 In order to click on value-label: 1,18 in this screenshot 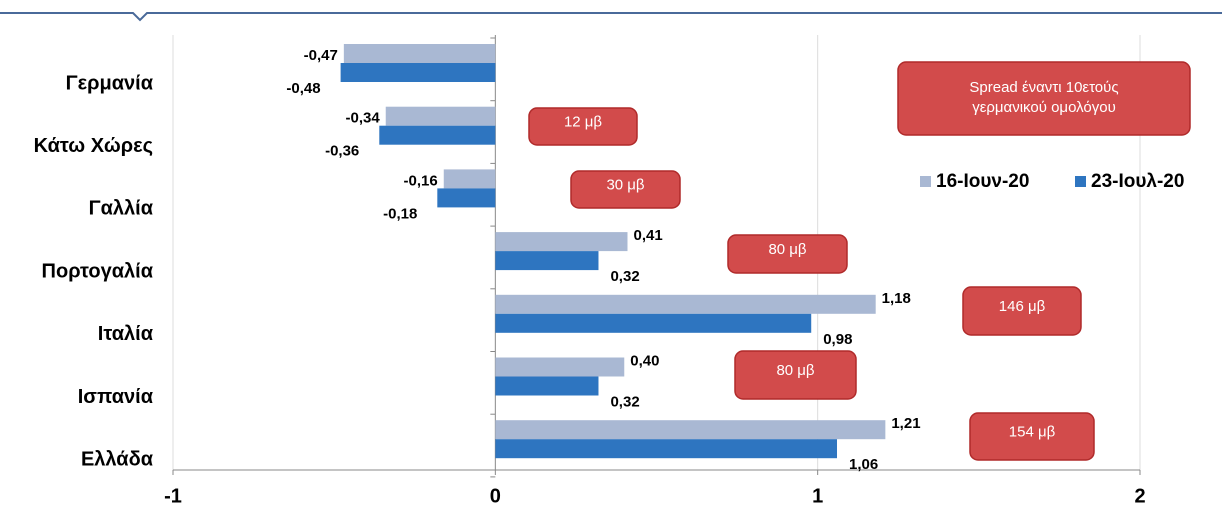, I will do `click(896, 298)`.